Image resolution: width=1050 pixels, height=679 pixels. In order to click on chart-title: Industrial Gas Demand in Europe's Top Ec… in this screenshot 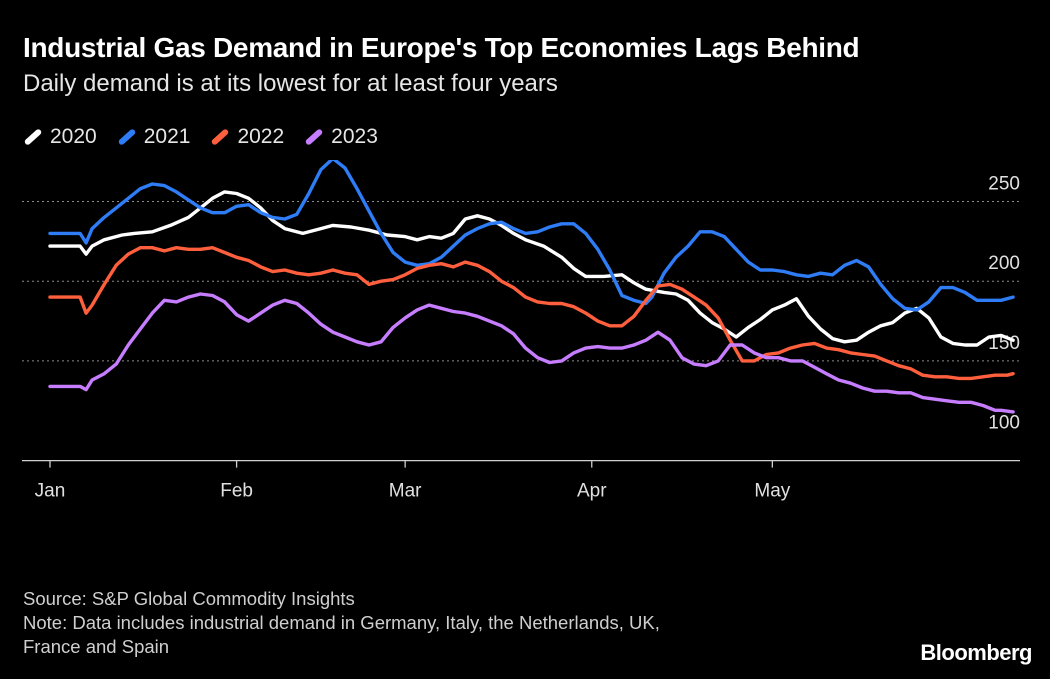, I will do `click(441, 47)`.